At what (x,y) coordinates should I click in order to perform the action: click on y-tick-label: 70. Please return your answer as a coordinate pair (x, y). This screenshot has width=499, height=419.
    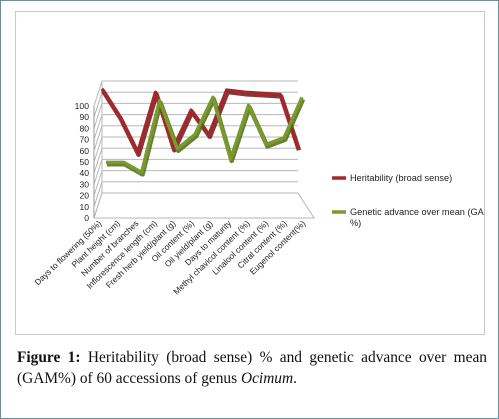
    Looking at the image, I should click on (84, 140).